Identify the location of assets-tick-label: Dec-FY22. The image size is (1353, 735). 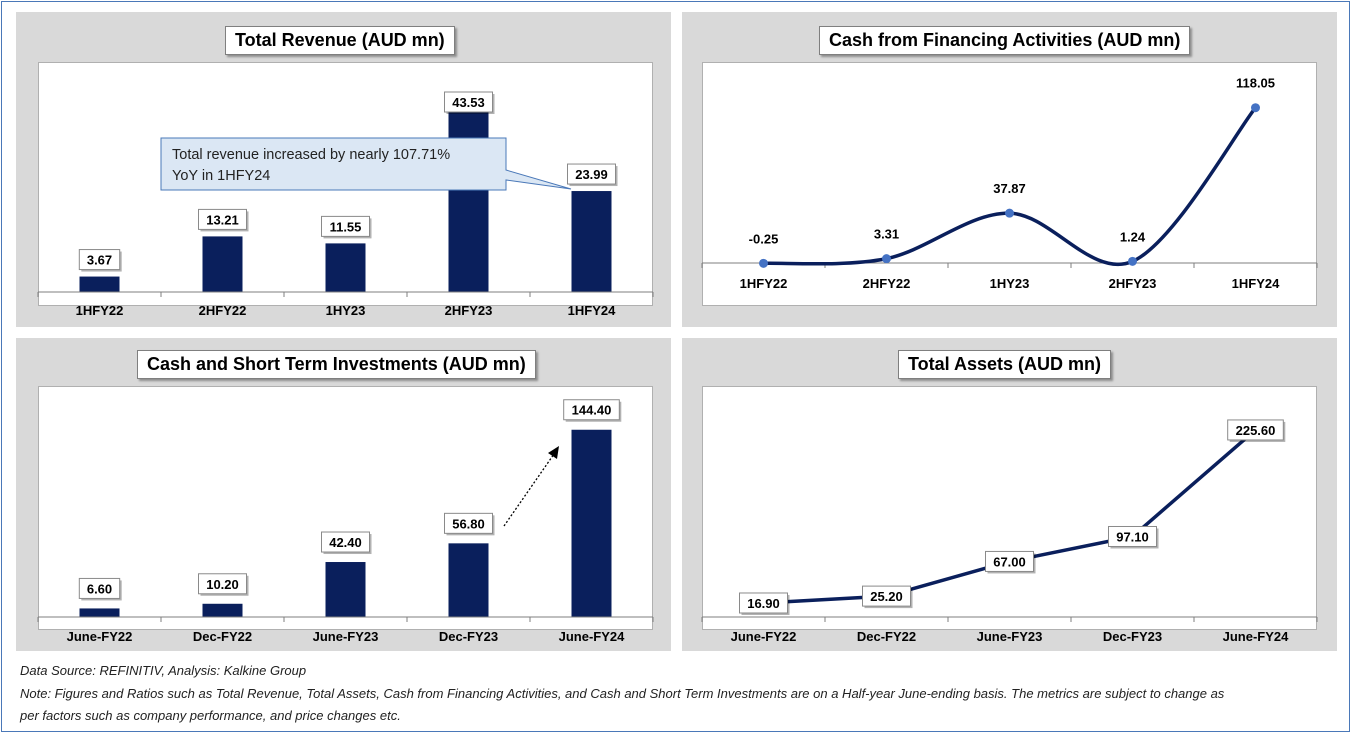
(886, 636).